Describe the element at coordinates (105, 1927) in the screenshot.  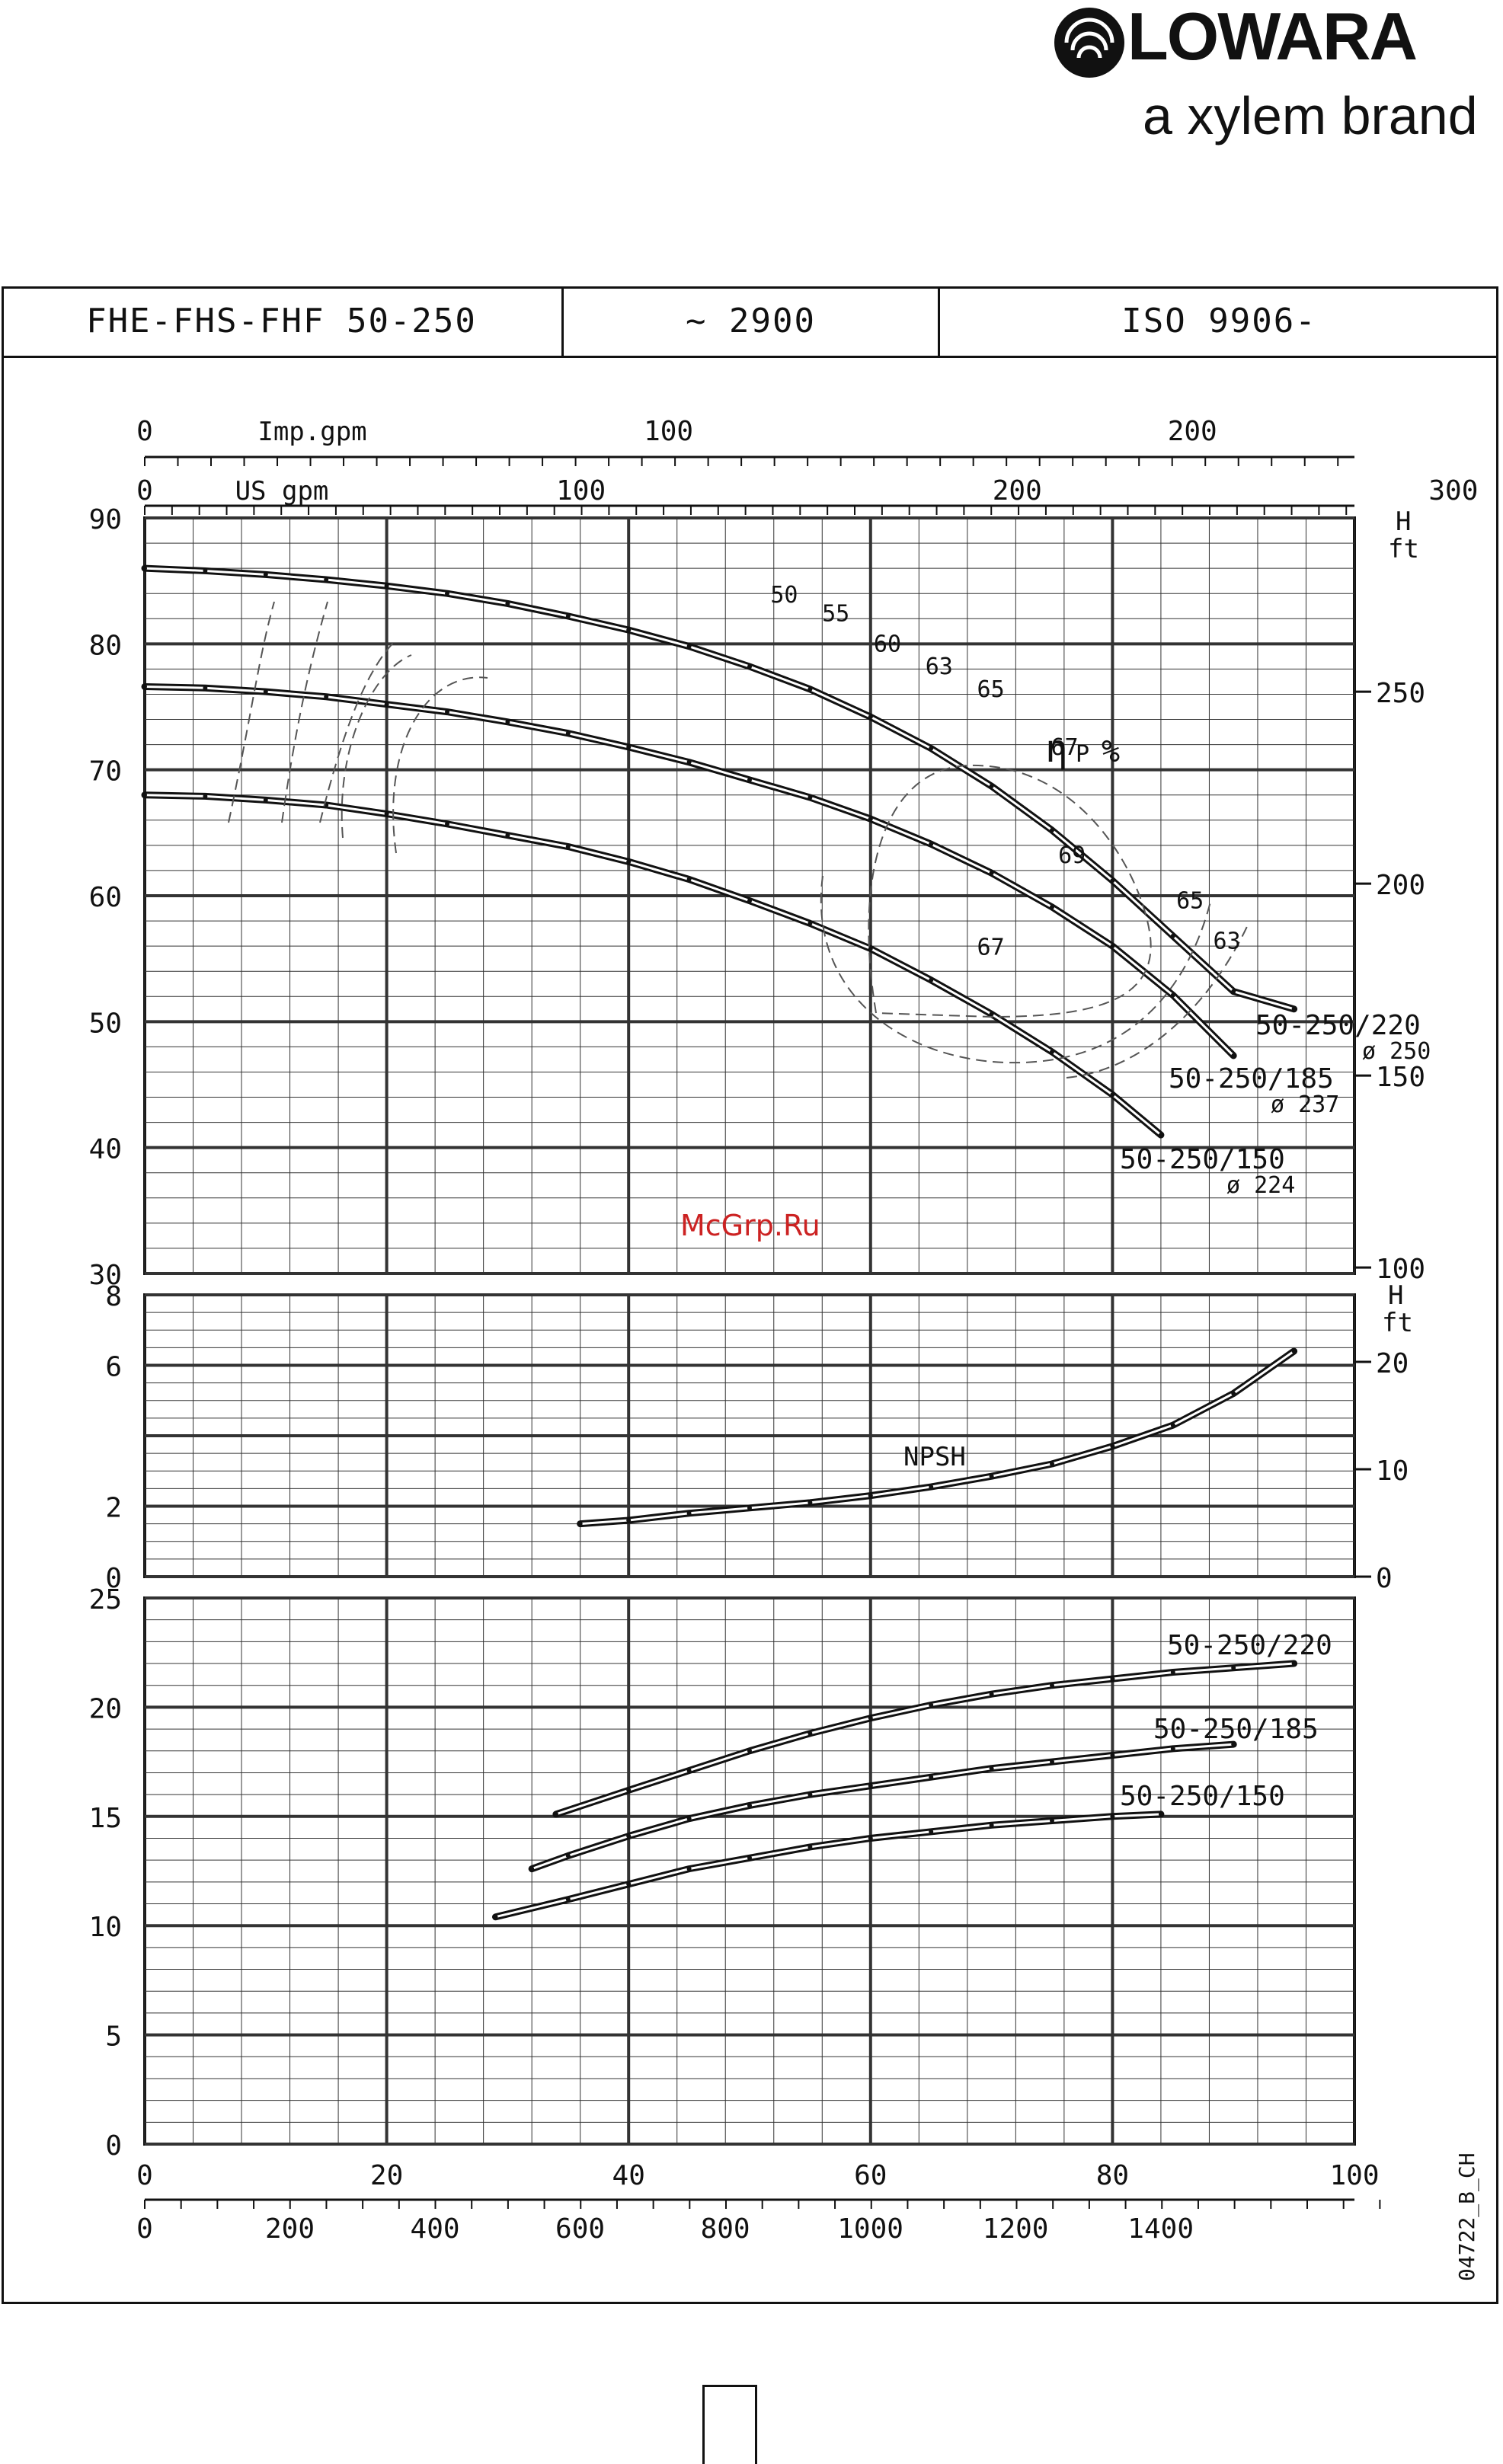
I see `y-tick-label: 10` at that location.